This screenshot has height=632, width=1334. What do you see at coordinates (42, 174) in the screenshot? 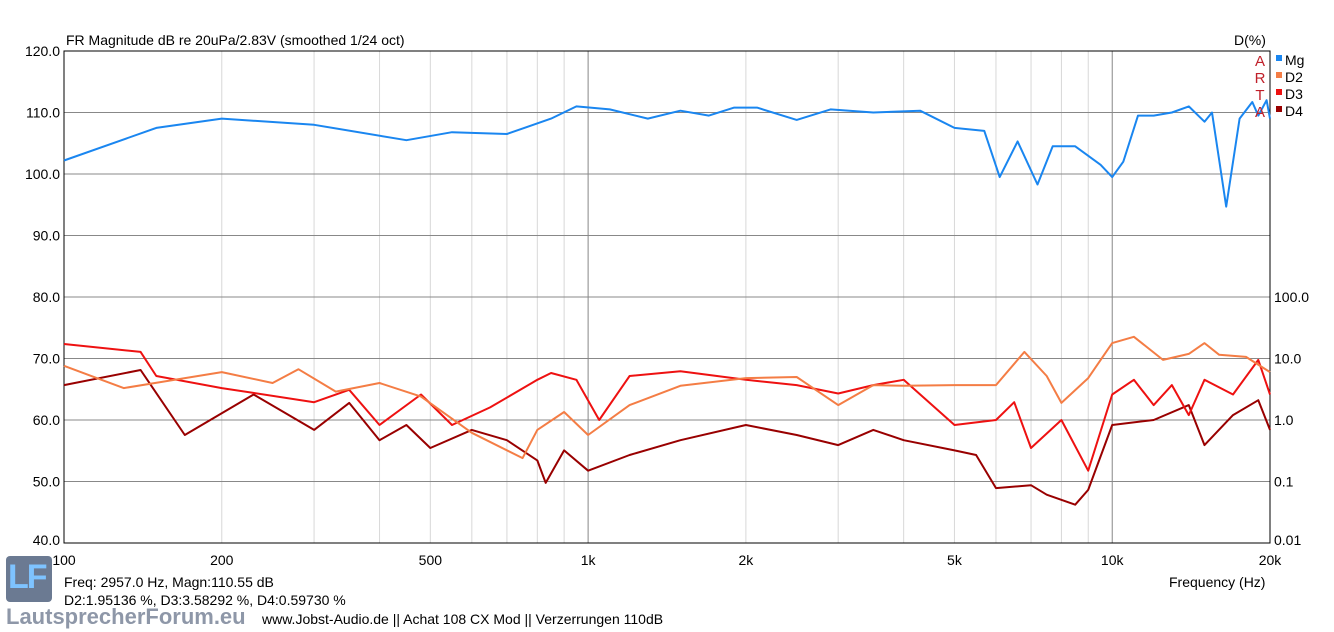
I see `y-tick-label: 100.0` at bounding box center [42, 174].